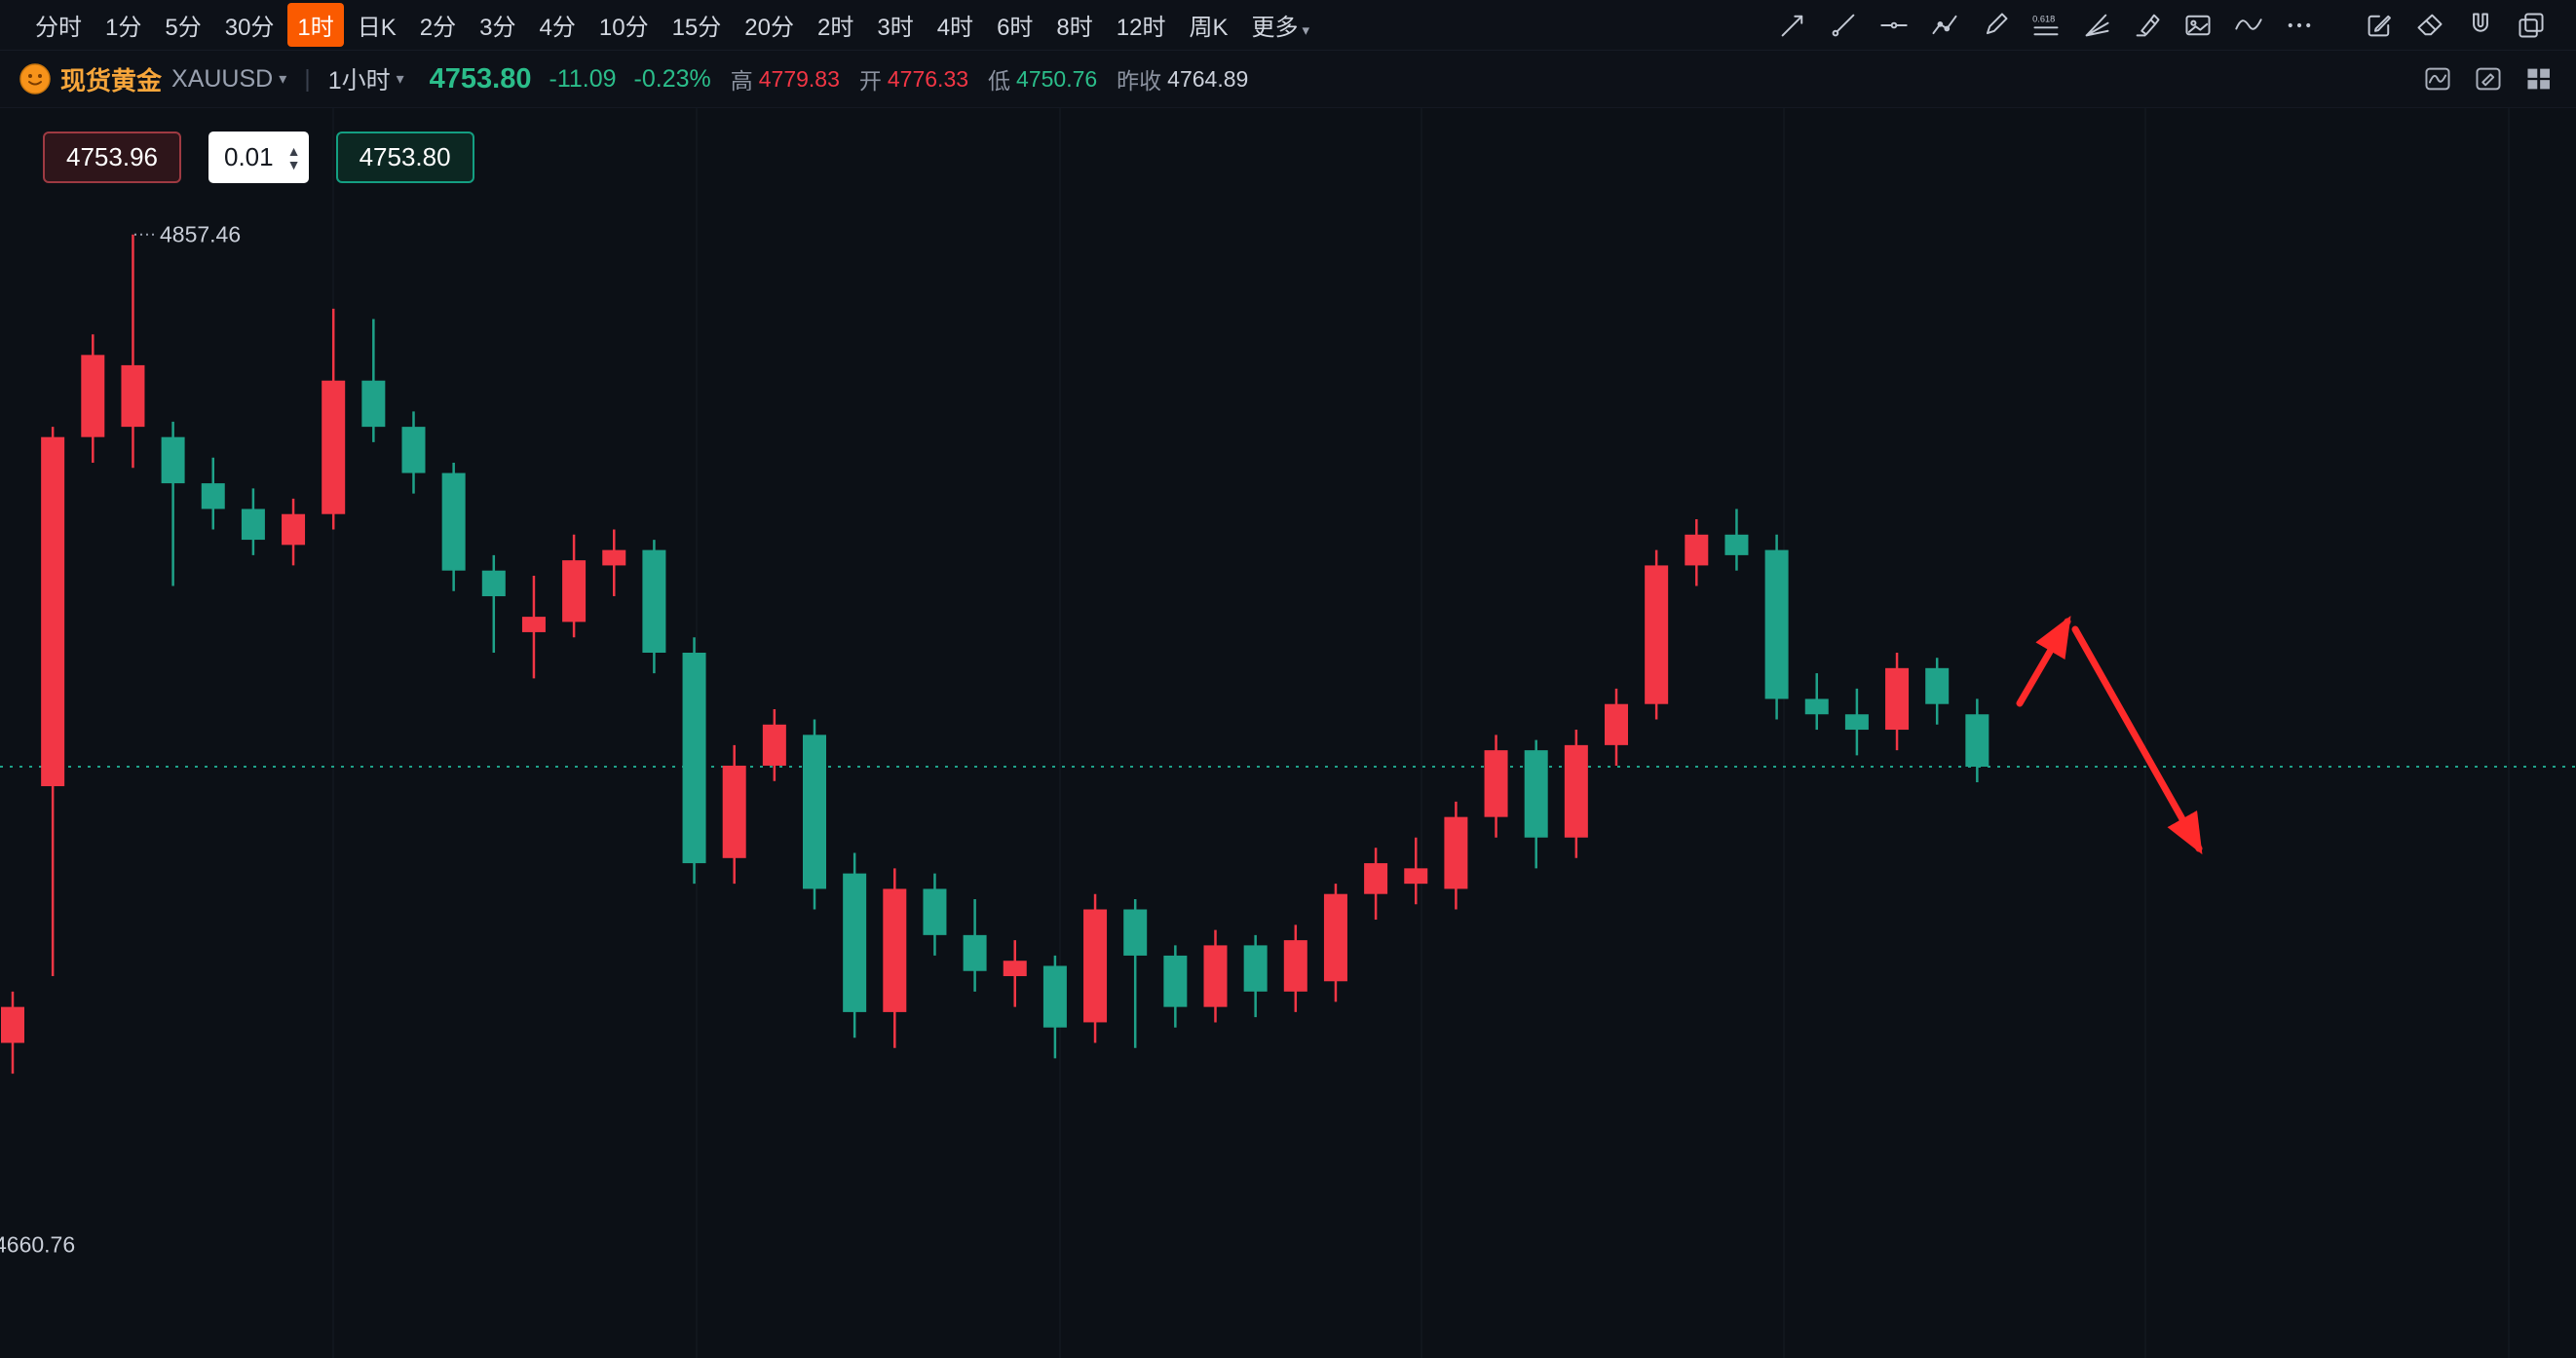  I want to click on marker-icon, so click(2147, 25).